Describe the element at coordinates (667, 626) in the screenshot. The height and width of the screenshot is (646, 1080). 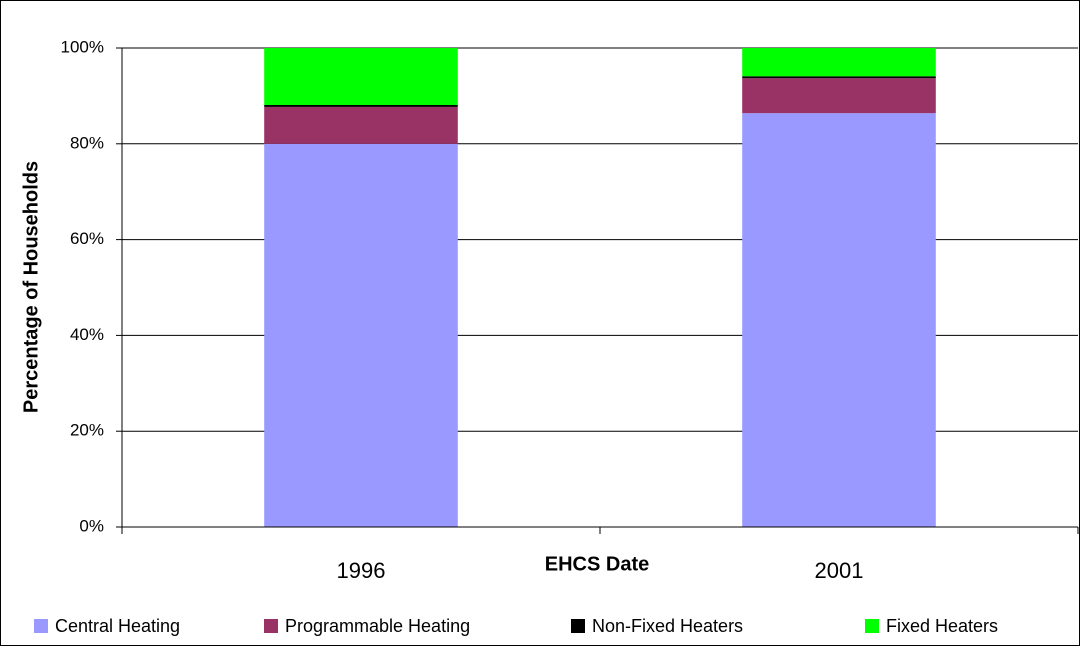
I see `legend-label: Non-Fixed Heaters` at that location.